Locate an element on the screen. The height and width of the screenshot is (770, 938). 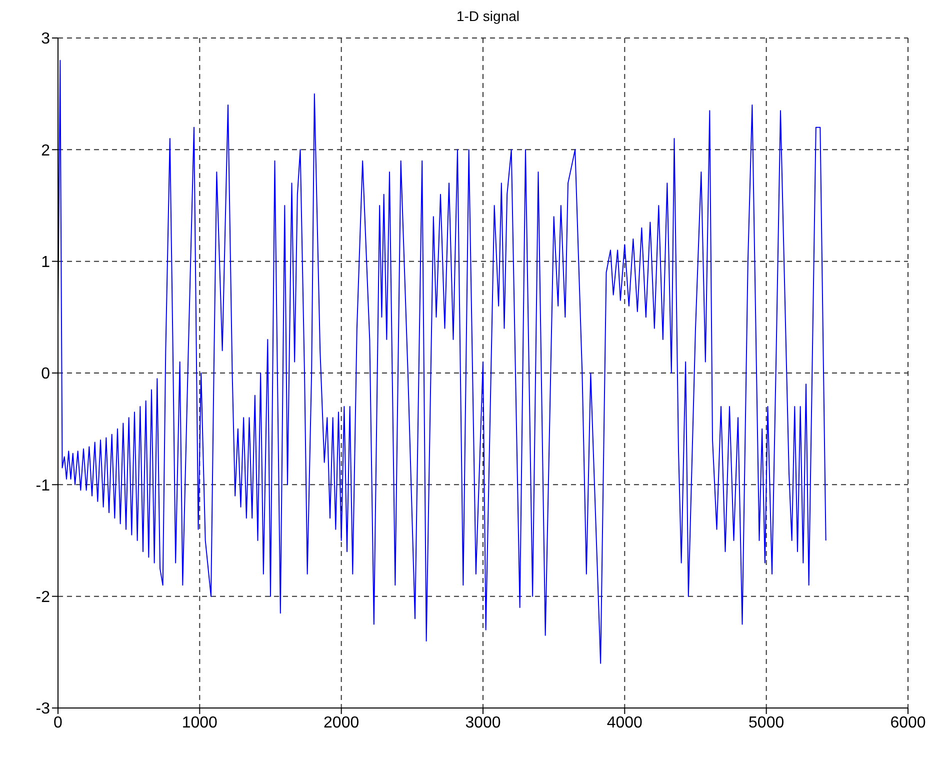
chart-title: 1-D signal is located at coordinates (488, 17).